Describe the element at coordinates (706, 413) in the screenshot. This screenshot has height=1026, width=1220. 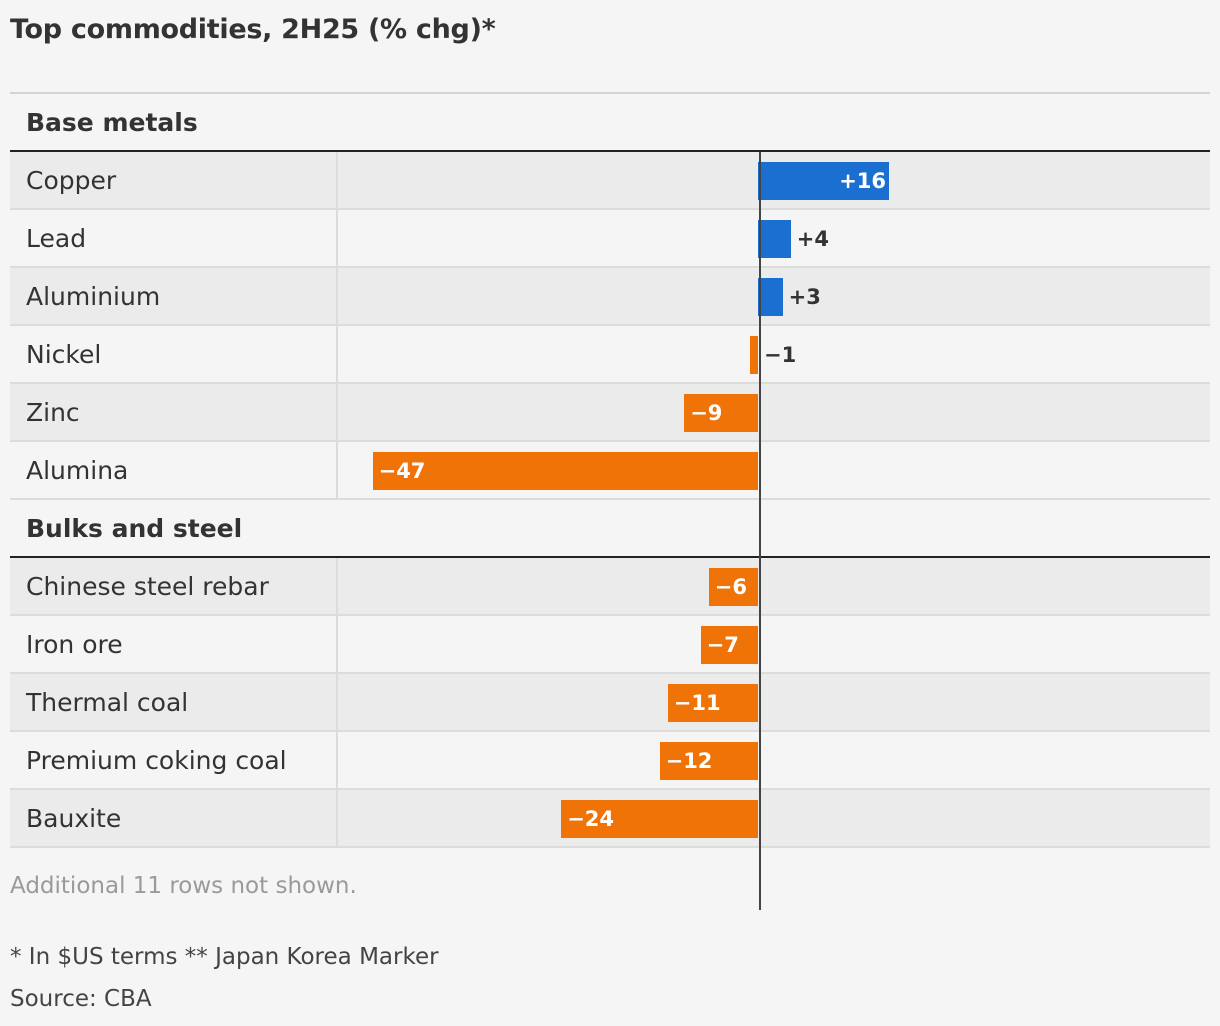
I see `bar-value-label: −9` at that location.